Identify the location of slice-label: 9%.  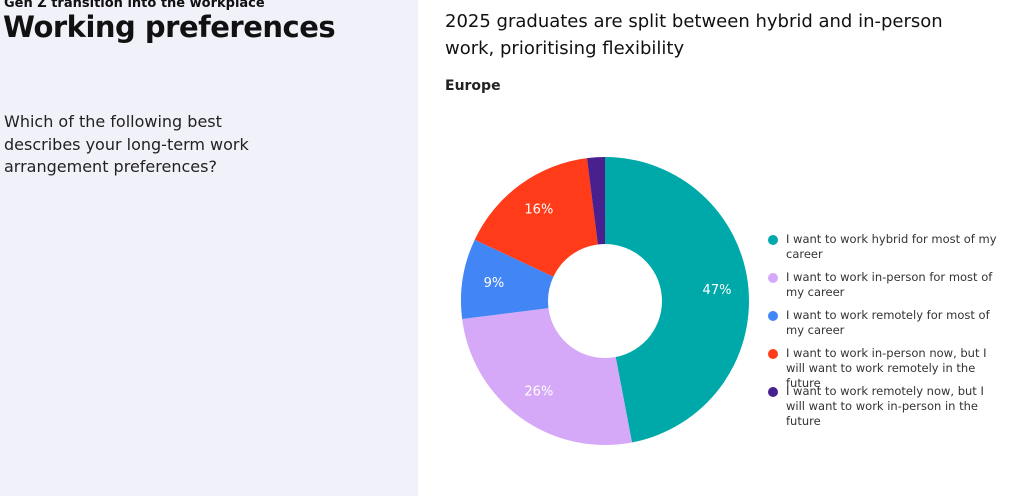
(494, 283).